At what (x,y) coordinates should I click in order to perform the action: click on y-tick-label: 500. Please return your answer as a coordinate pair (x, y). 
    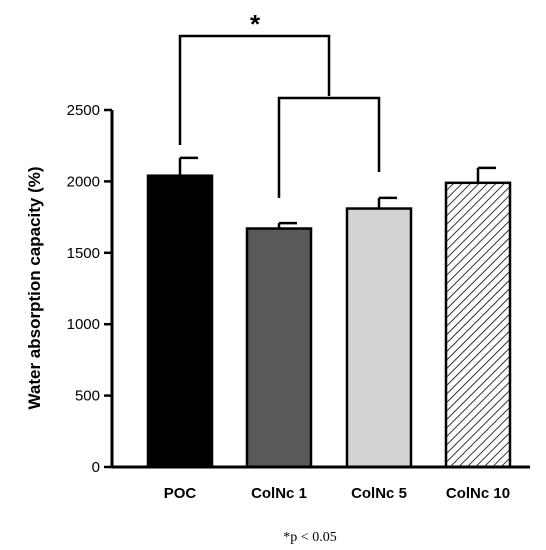
    Looking at the image, I should click on (87, 396).